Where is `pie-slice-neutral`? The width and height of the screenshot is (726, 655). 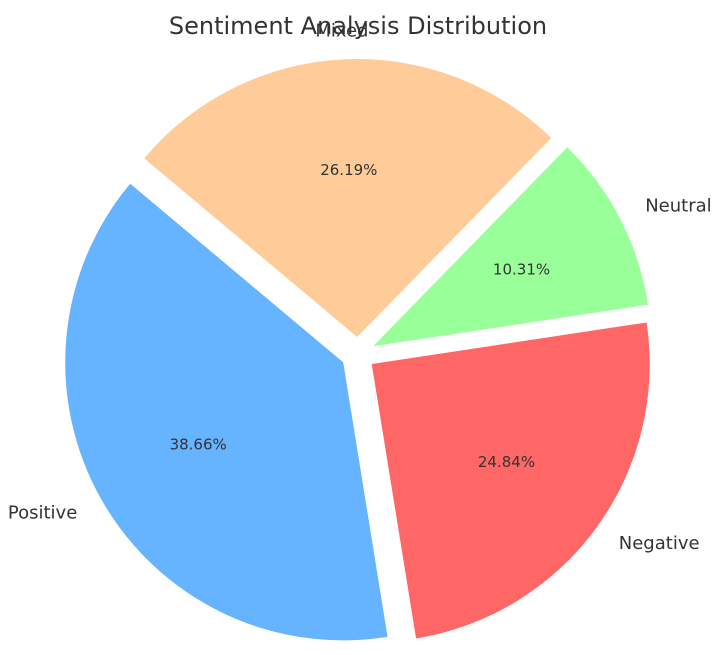
pie-slice-neutral is located at coordinates (511, 247).